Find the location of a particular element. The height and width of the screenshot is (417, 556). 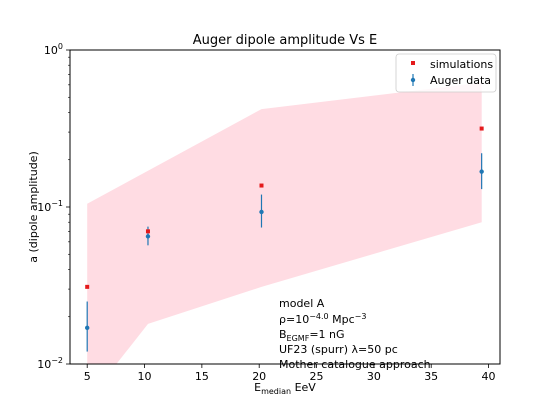

y-tick-label: 10⁻² is located at coordinates (50, 363).